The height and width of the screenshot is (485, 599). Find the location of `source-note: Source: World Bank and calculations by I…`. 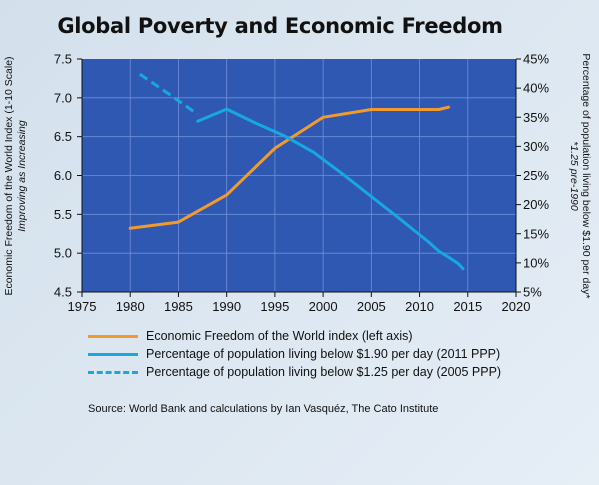

source-note: Source: World Bank and calculations by I… is located at coordinates (263, 409).